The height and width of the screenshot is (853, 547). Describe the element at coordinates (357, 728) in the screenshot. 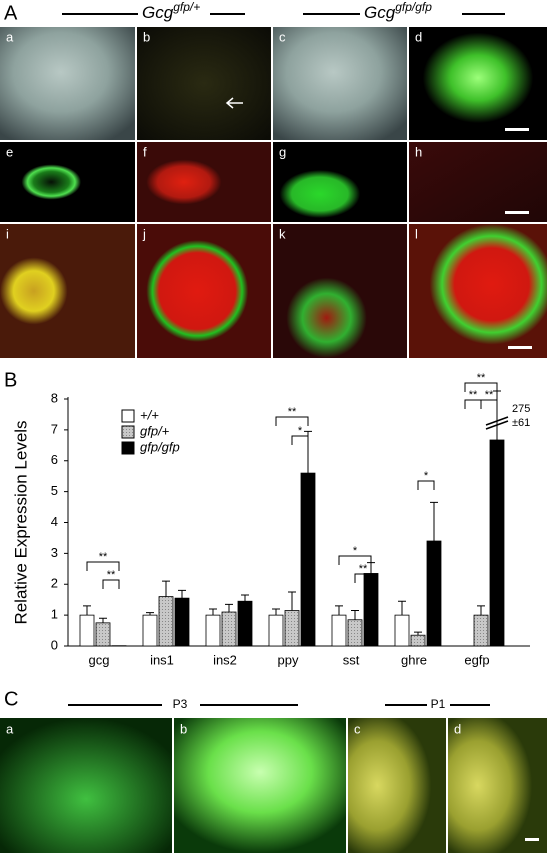

I see `image-label: c` at that location.